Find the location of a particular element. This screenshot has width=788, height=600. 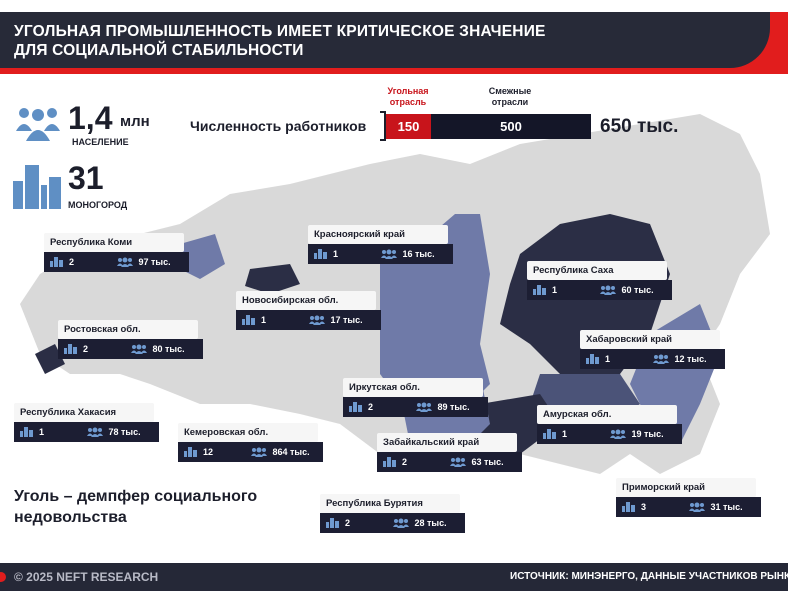

monotowns-label: МОНОГОРОД is located at coordinates (98, 205).